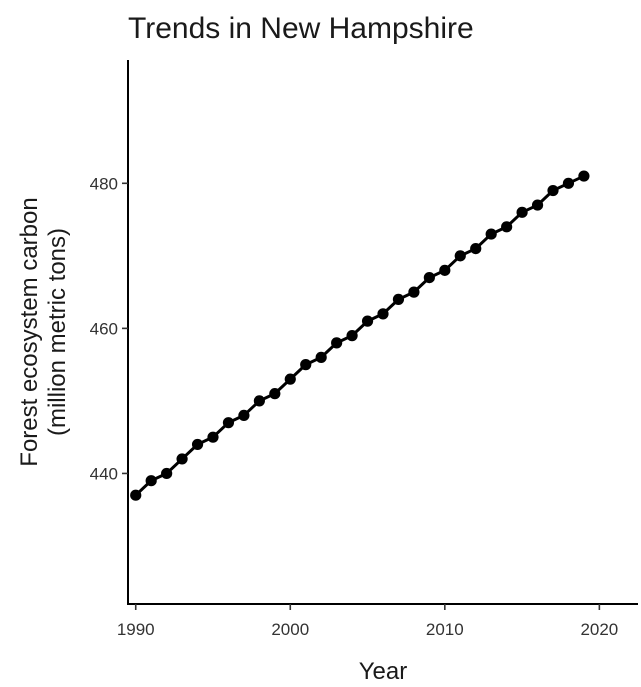 The height and width of the screenshot is (687, 641). What do you see at coordinates (290, 629) in the screenshot?
I see `x-tick-label: 2000` at bounding box center [290, 629].